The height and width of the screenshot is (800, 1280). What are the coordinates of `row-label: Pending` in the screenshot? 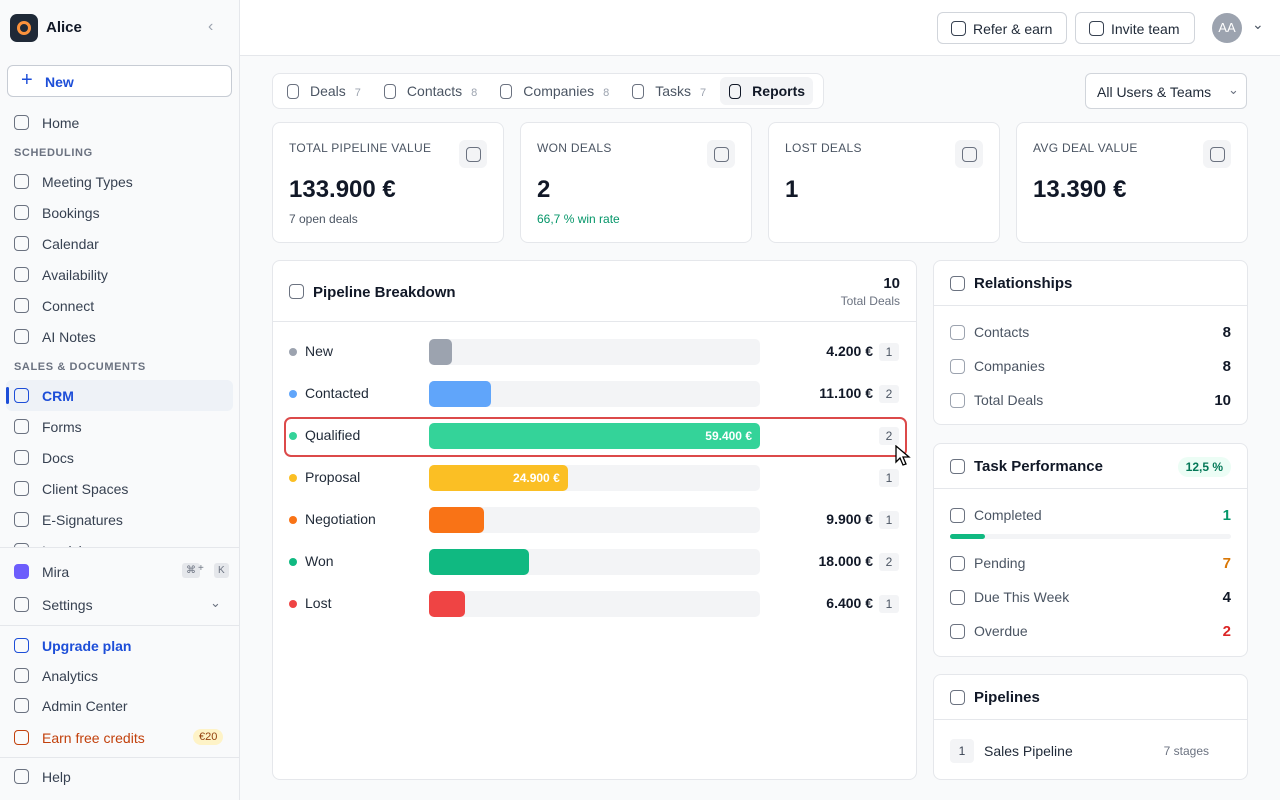 It's located at (1000, 563).